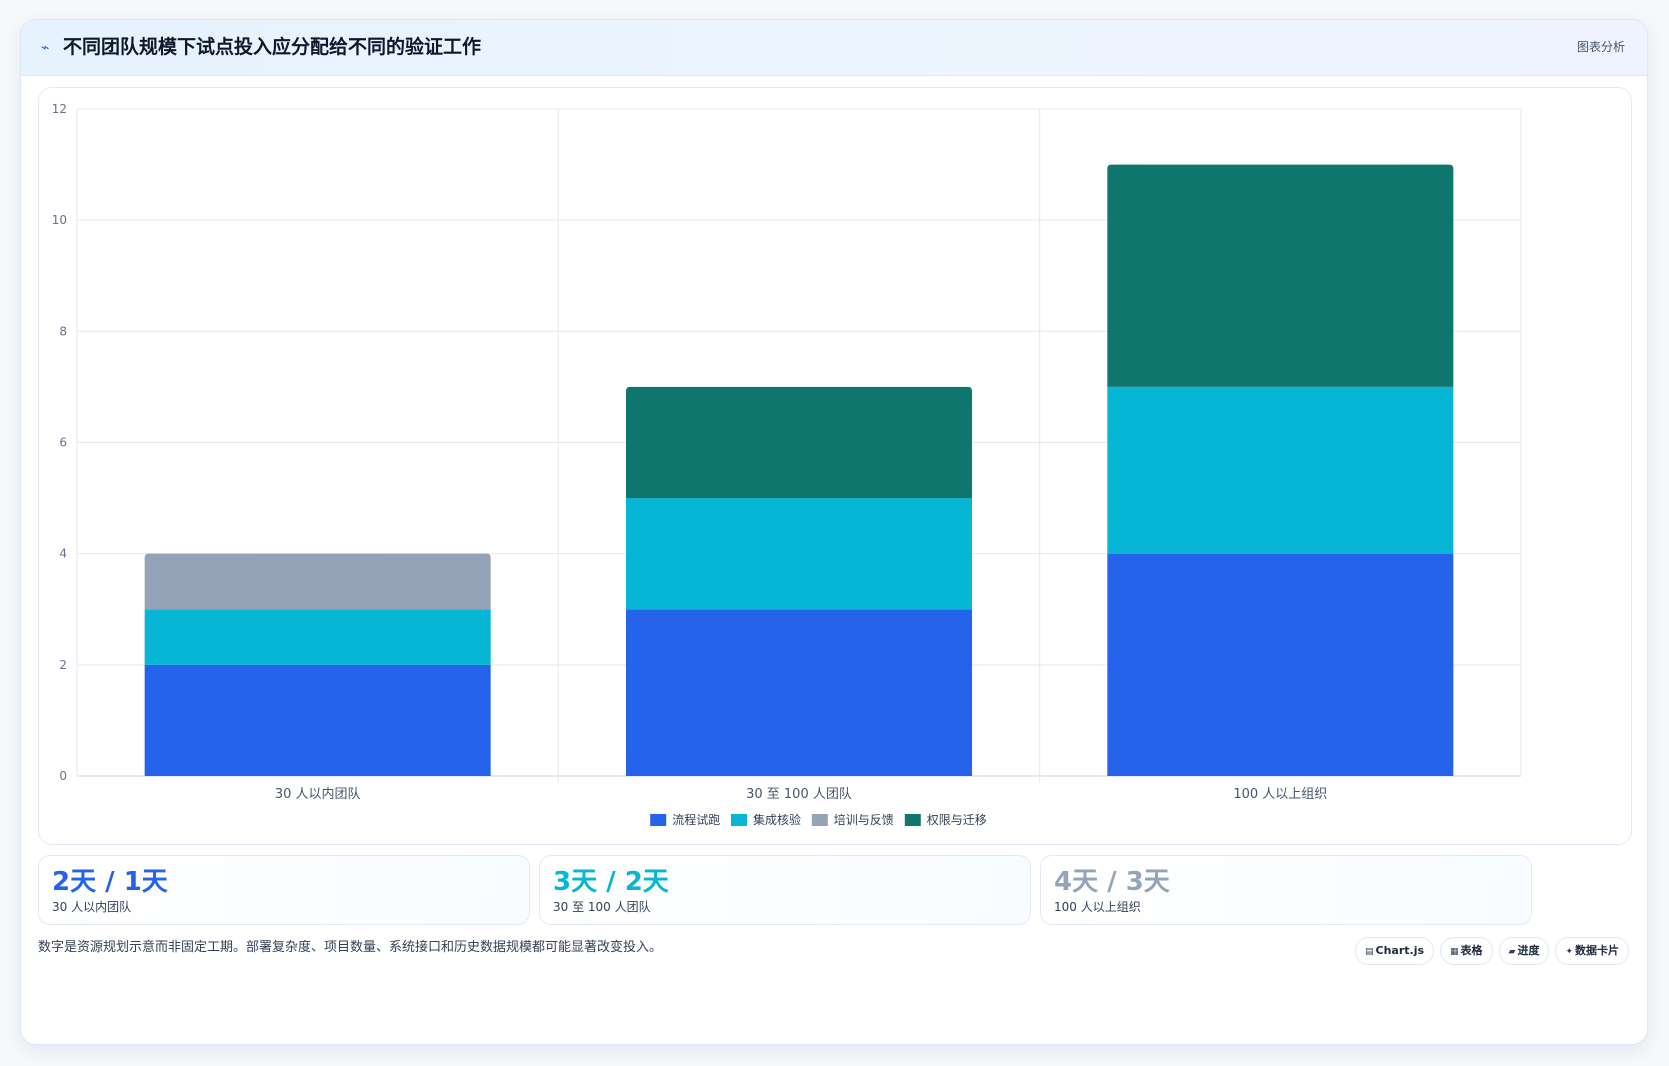 The height and width of the screenshot is (1066, 1669). Describe the element at coordinates (957, 820) in the screenshot. I see `legend-label: 权限与迁移` at that location.